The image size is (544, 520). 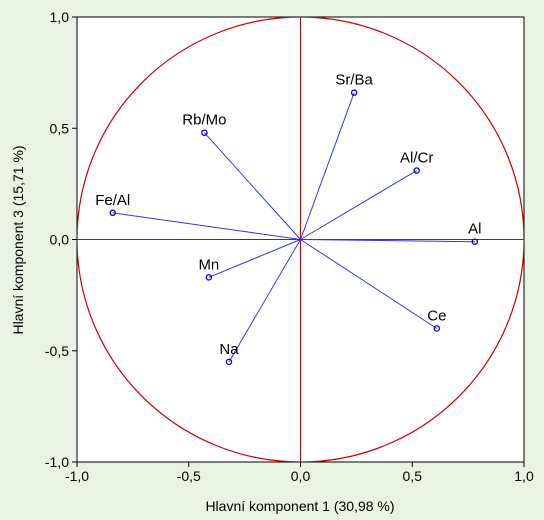 What do you see at coordinates (57, 462) in the screenshot?
I see `y-tick-label: -1,0` at bounding box center [57, 462].